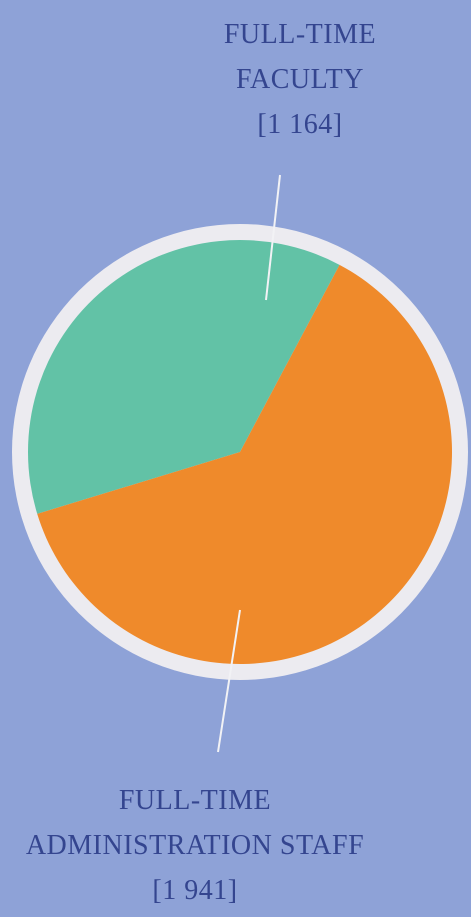 The height and width of the screenshot is (917, 471). Describe the element at coordinates (300, 124) in the screenshot. I see `value-label: [1 164]` at that location.